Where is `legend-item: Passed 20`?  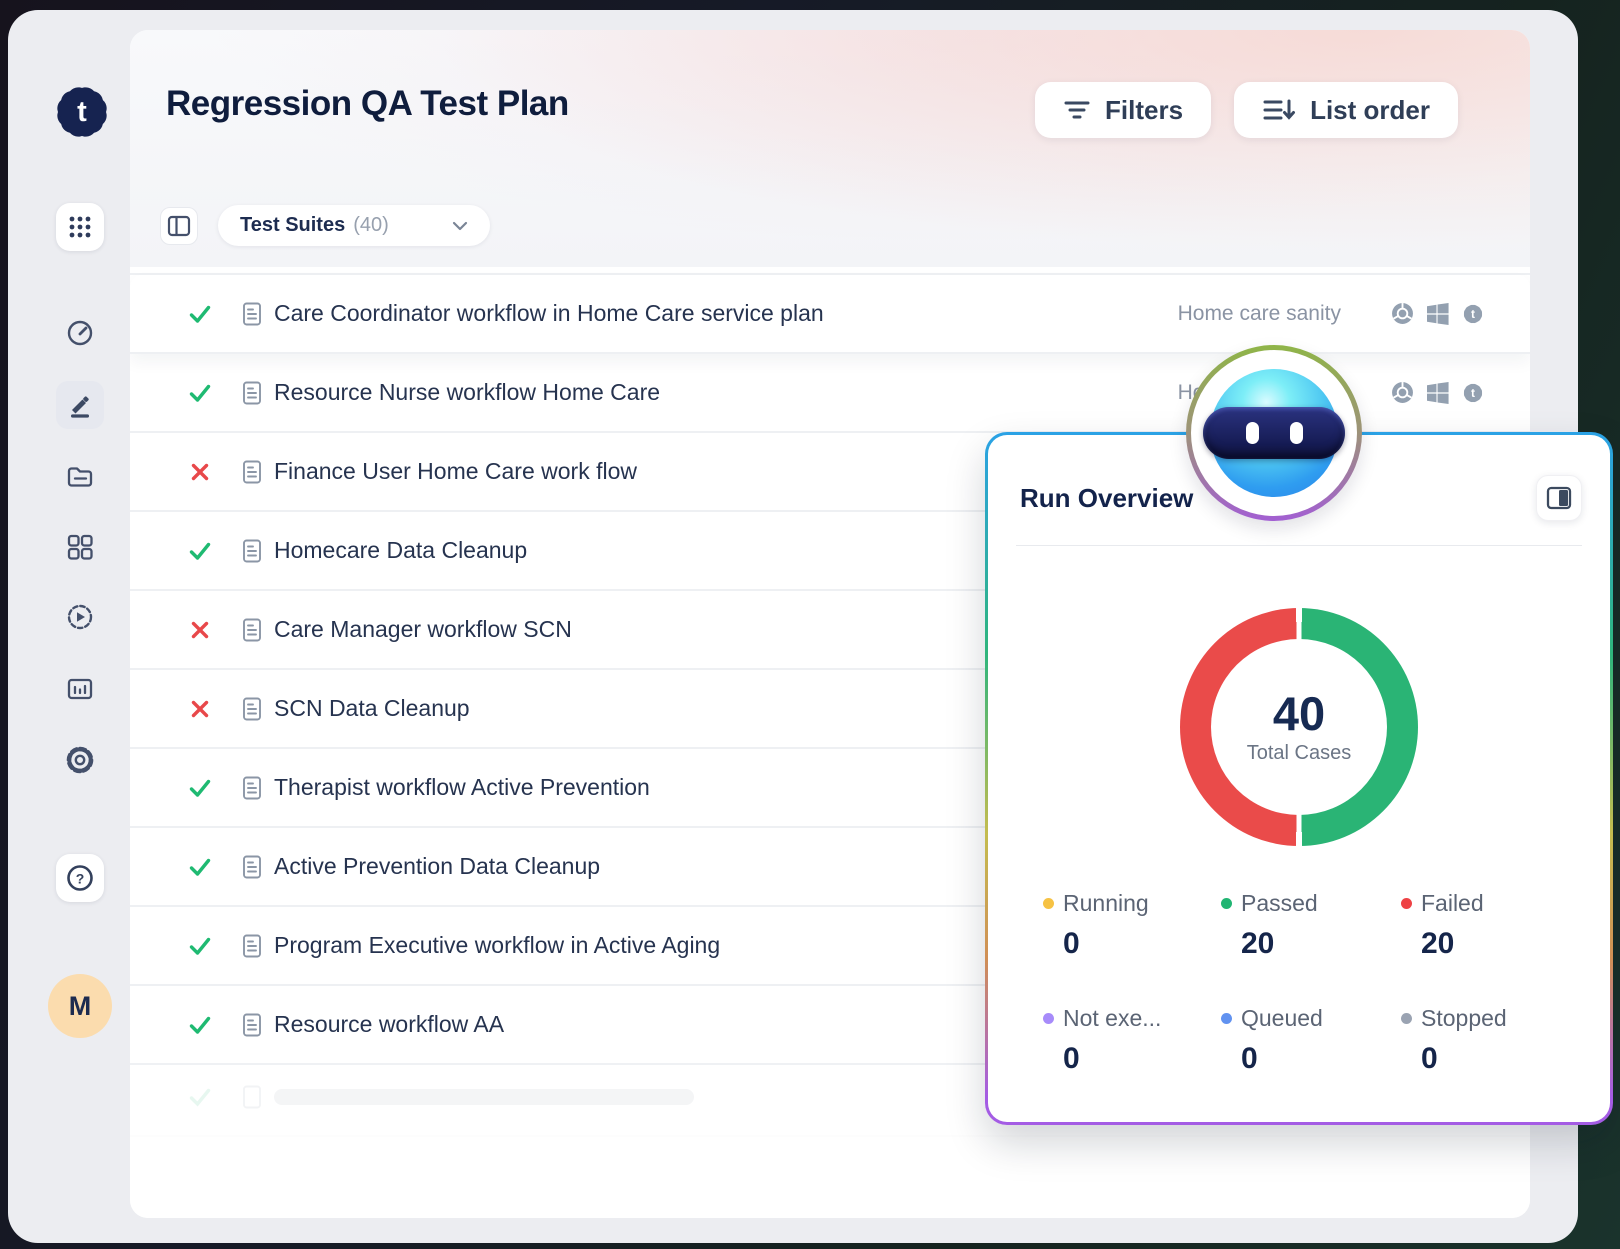
legend-item: Passed 20 is located at coordinates (1311, 925).